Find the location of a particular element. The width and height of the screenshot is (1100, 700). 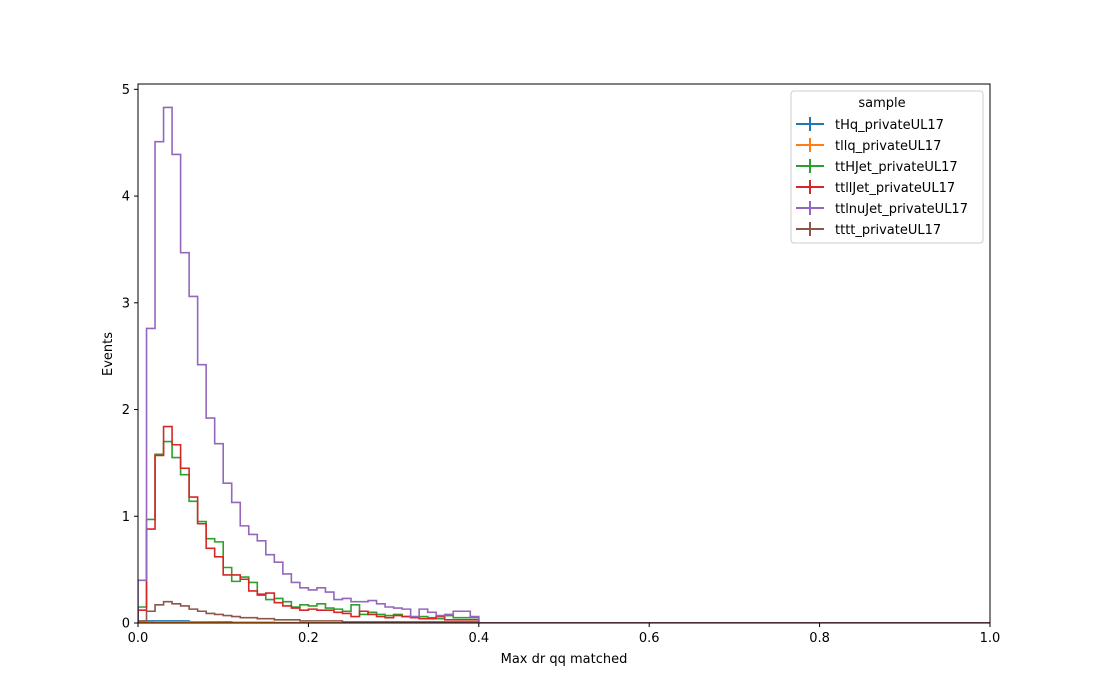

y-axis-label: Events is located at coordinates (108, 354).